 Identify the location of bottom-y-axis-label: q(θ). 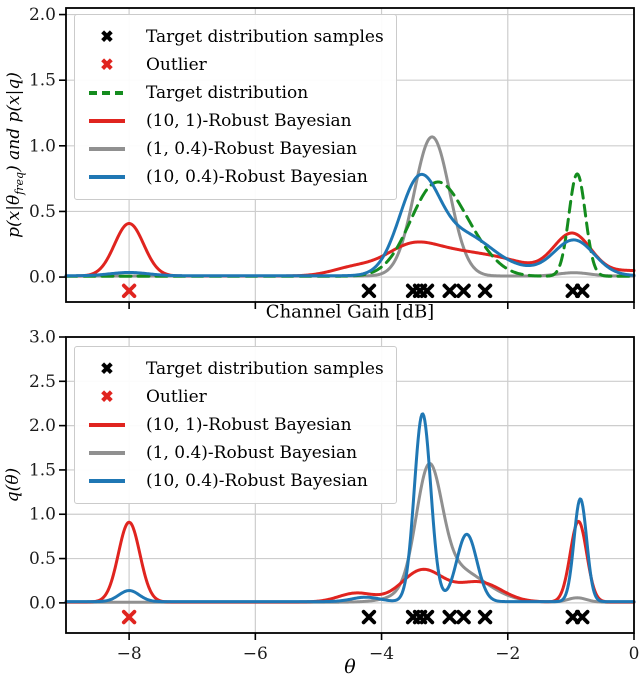
(13, 485).